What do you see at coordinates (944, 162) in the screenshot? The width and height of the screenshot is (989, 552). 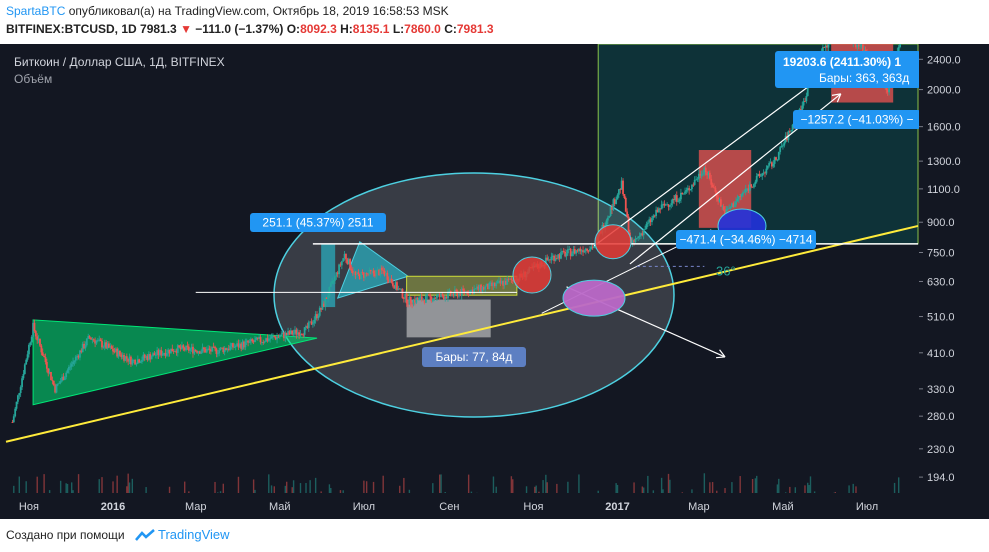 I see `price-tick-label: 1300.0` at bounding box center [944, 162].